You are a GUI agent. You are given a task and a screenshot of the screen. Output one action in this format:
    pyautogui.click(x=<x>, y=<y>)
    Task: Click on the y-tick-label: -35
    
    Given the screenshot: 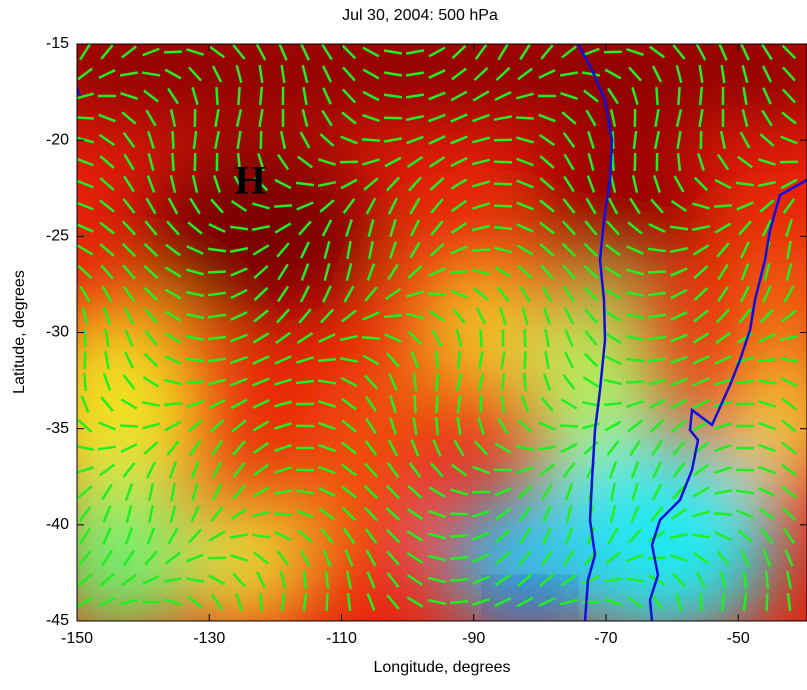 What is the action you would take?
    pyautogui.click(x=57, y=428)
    